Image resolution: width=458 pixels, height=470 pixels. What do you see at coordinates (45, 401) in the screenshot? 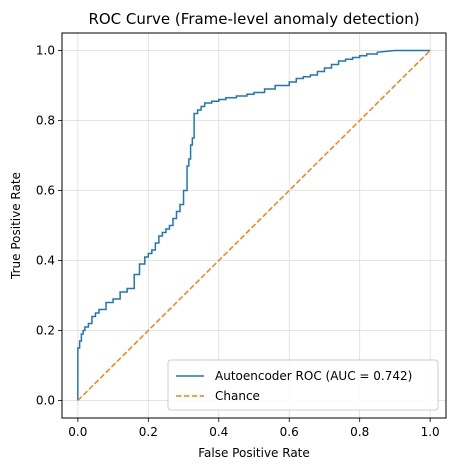
I see `y-tick-label: 0.0` at bounding box center [45, 401].